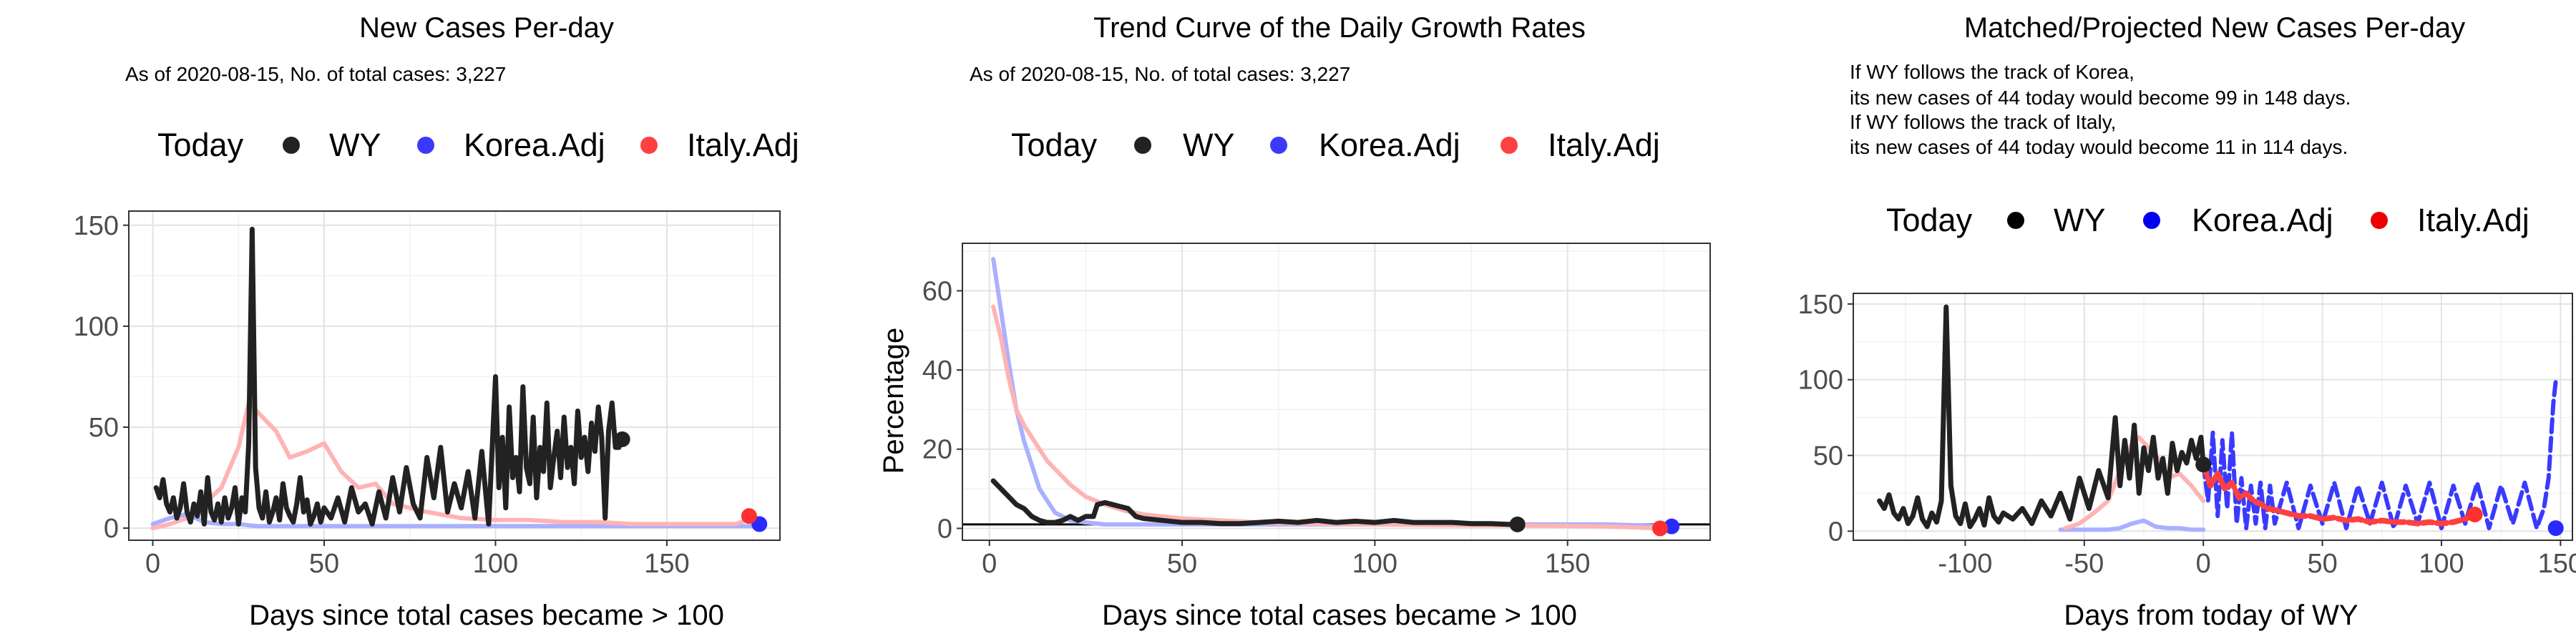  Describe the element at coordinates (1339, 615) in the screenshot. I see `chart2-xlabel: Days since total cases became > 100` at that location.